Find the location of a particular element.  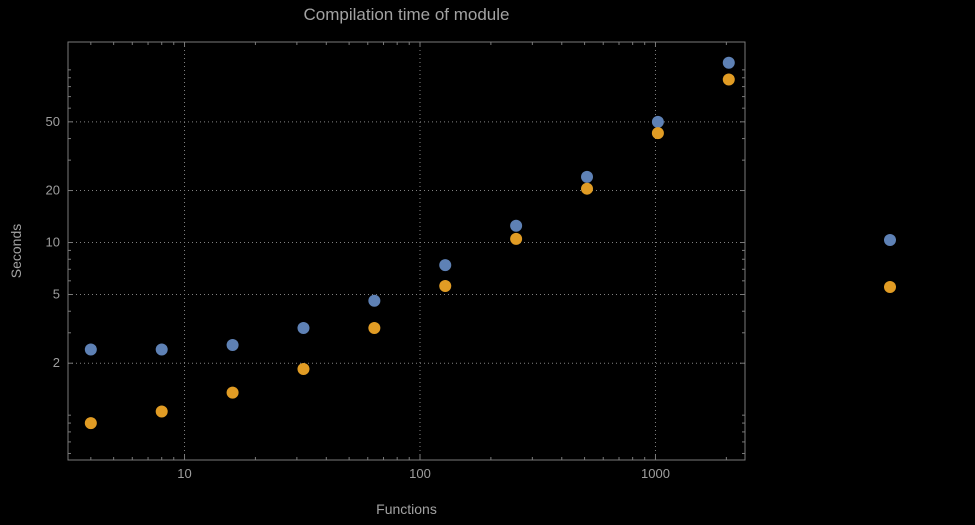

x-tick-label: 100 is located at coordinates (420, 473).